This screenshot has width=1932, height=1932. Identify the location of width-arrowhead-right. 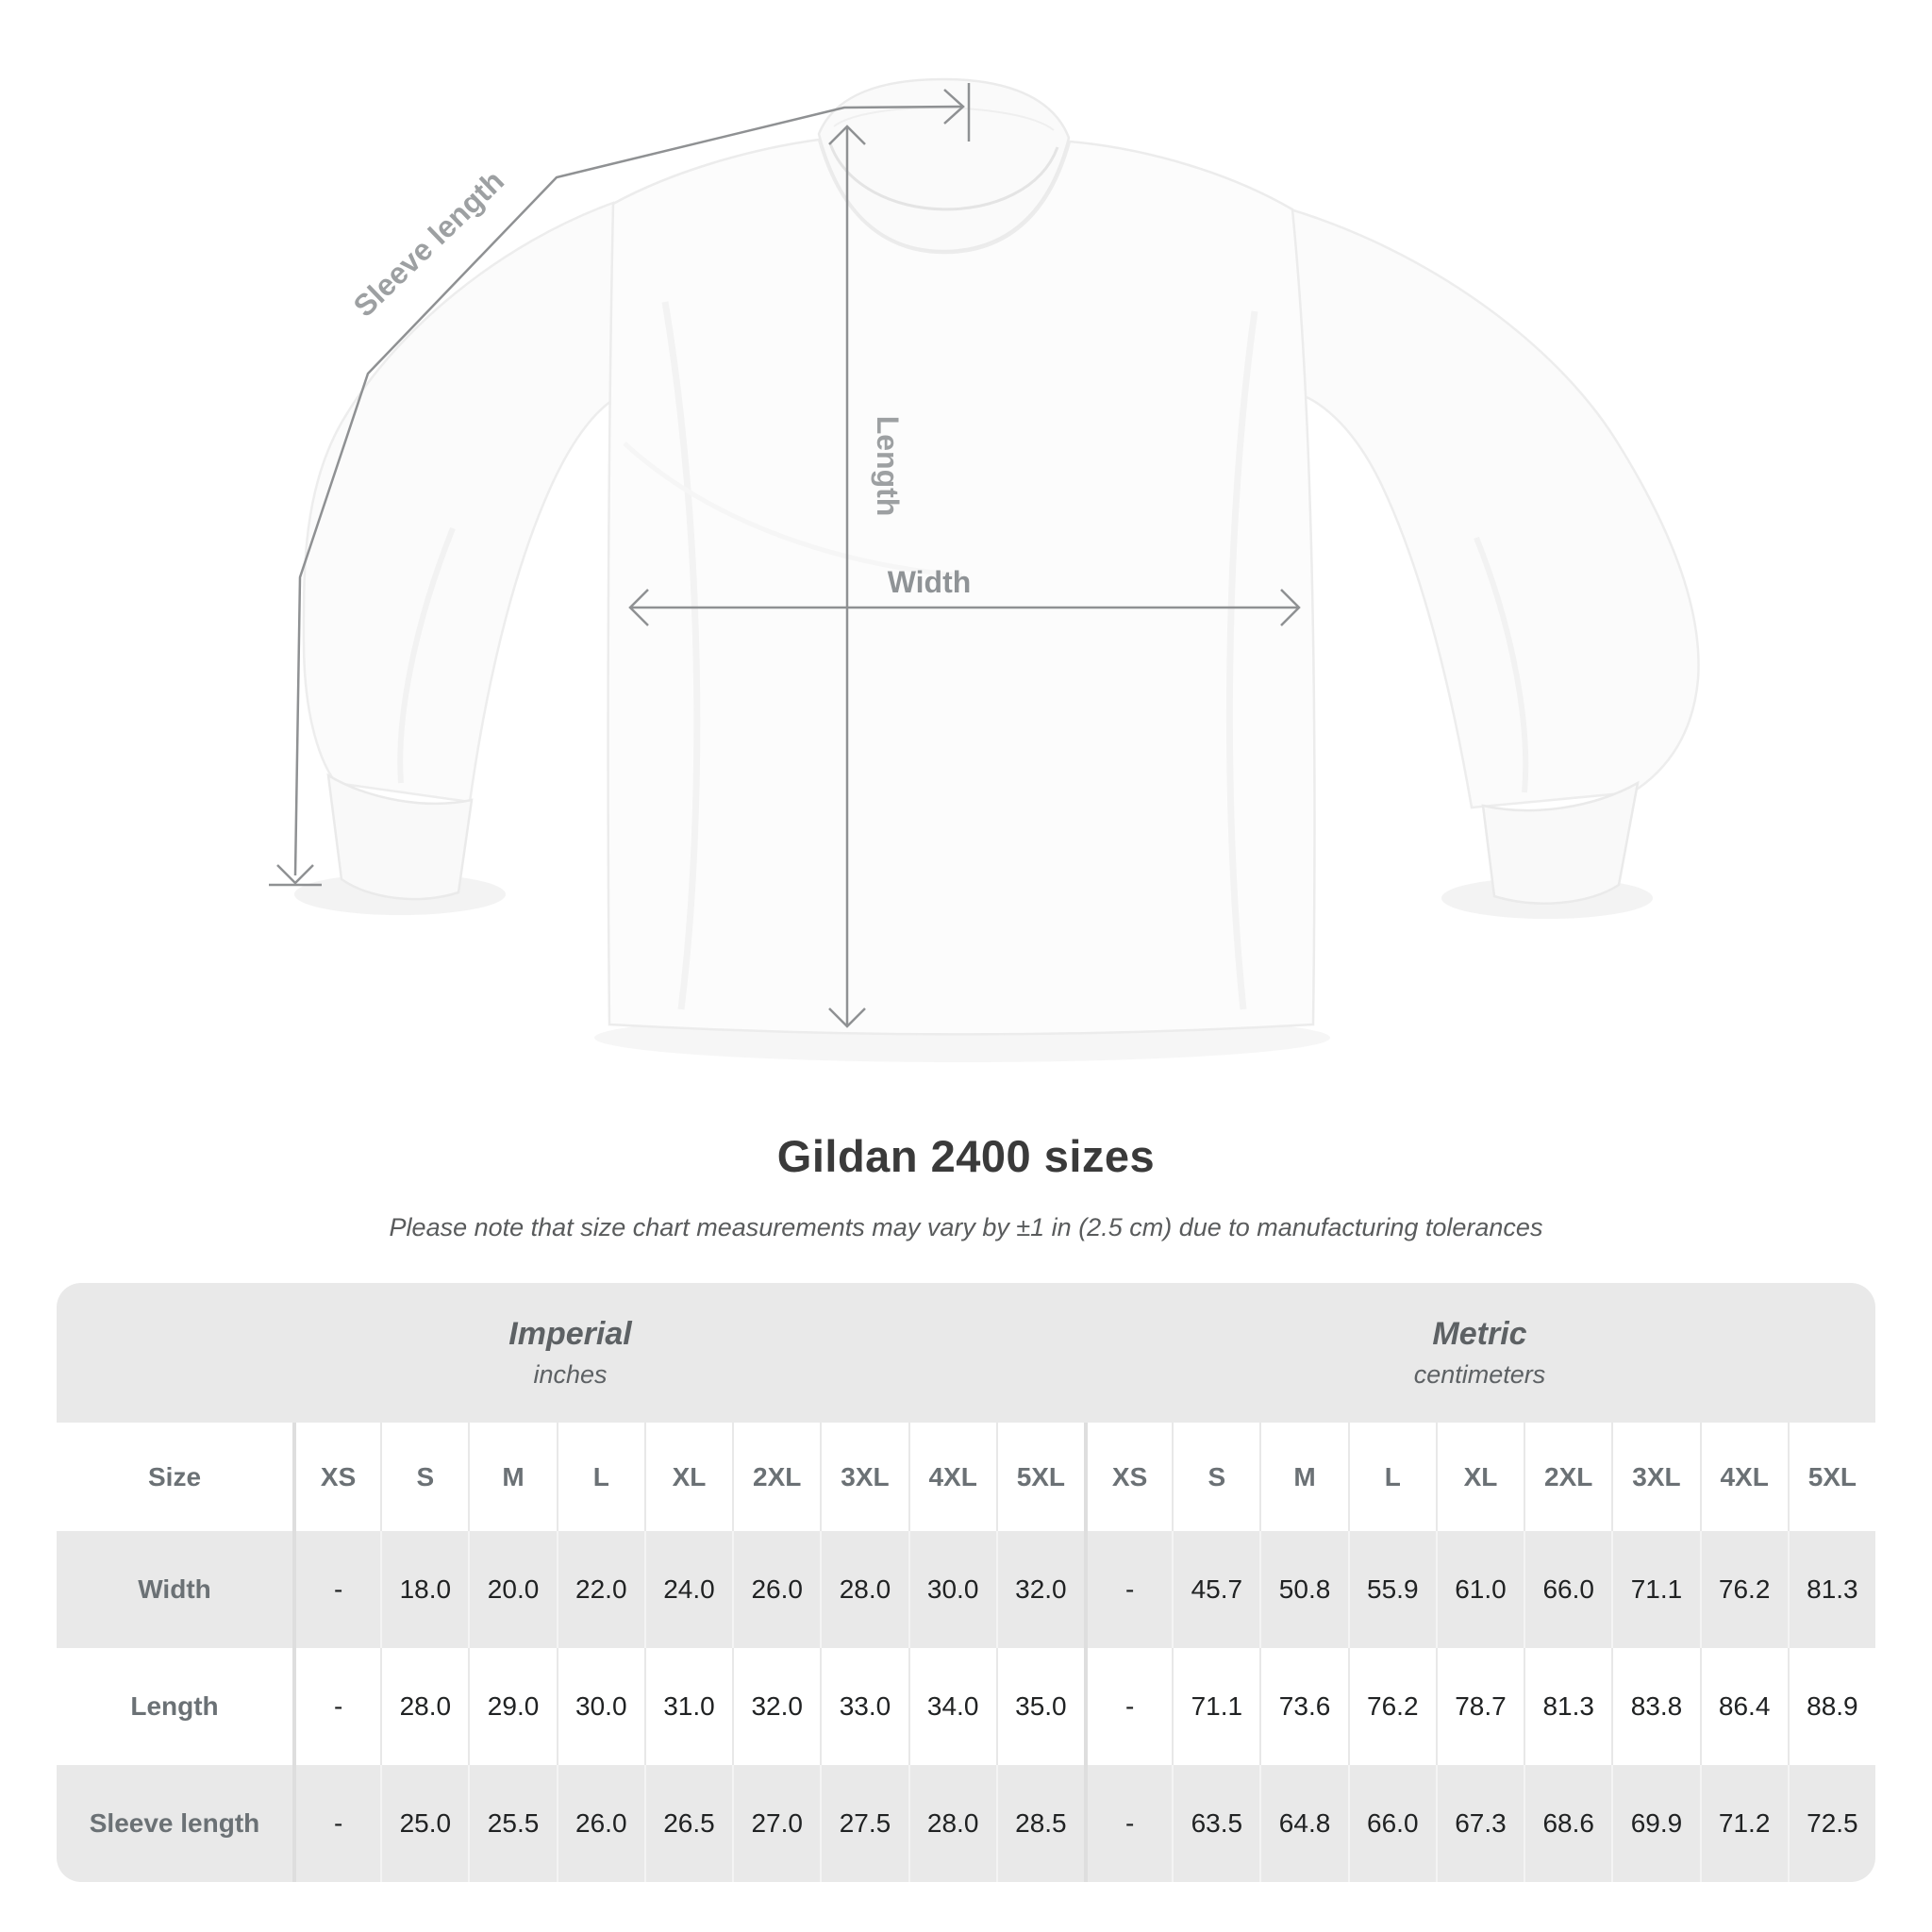
(1290, 607).